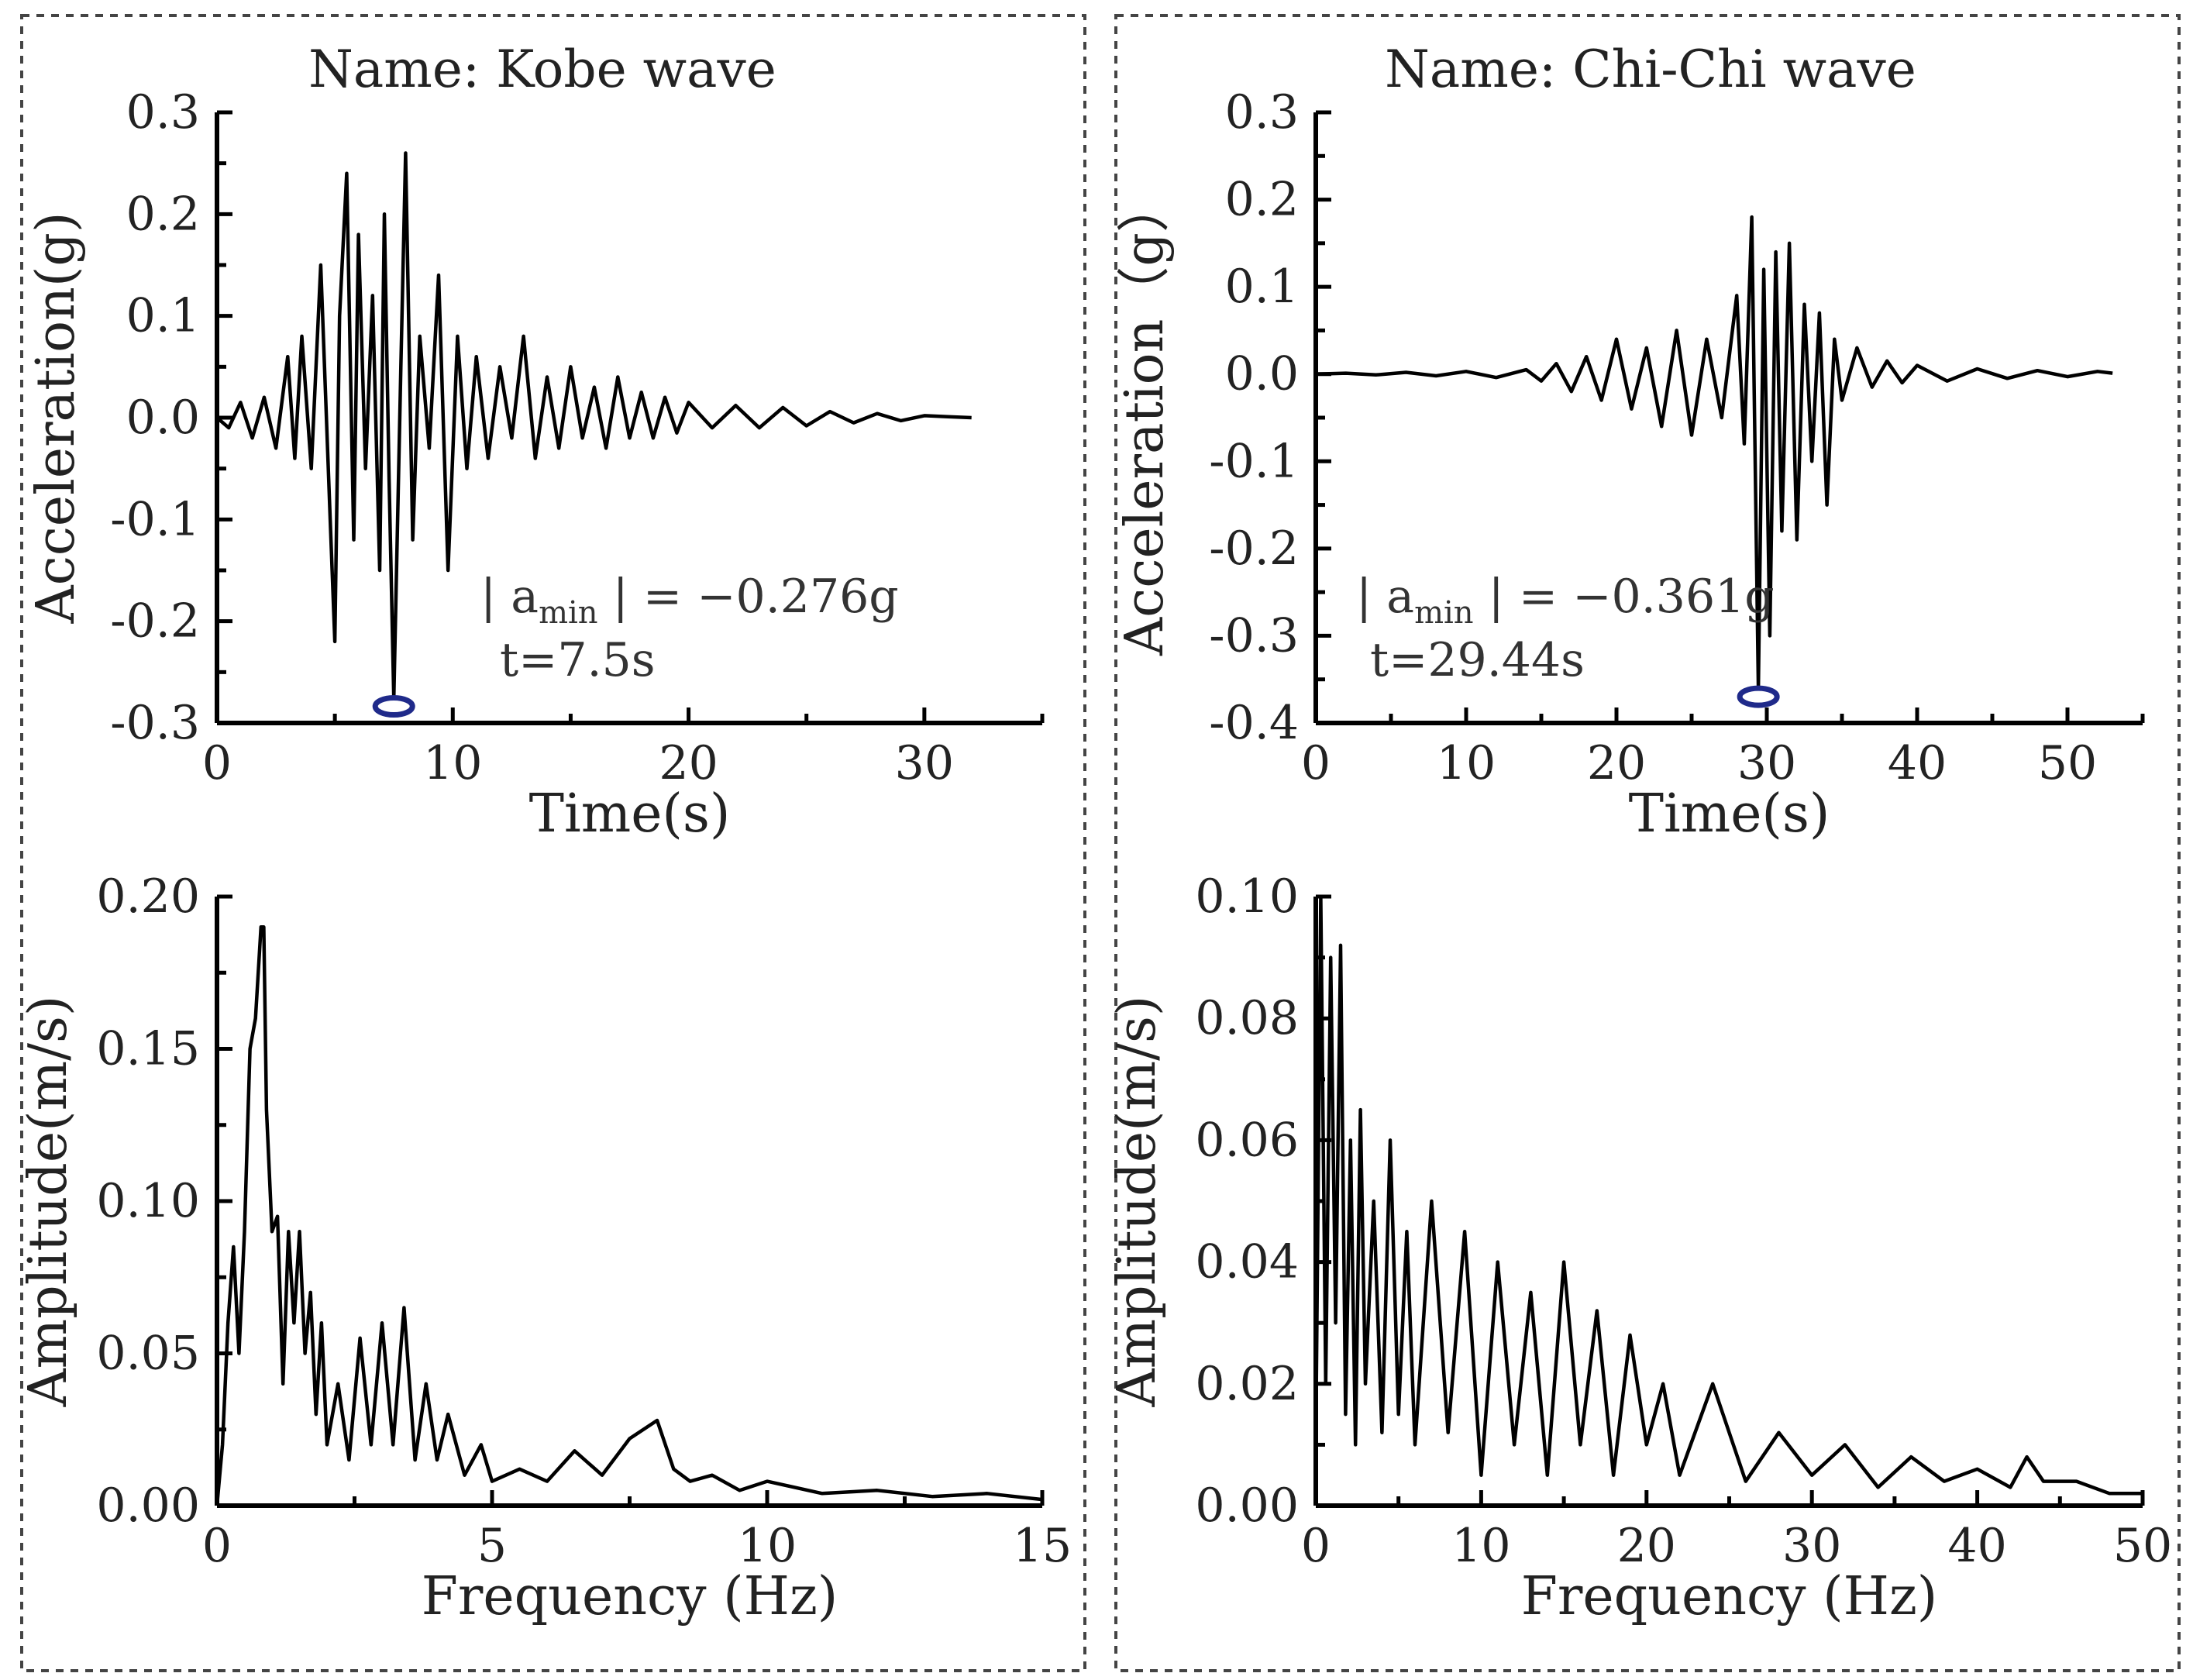 This screenshot has width=2193, height=1680. Describe the element at coordinates (1254, 723) in the screenshot. I see `y-tick-label: -0.4` at that location.